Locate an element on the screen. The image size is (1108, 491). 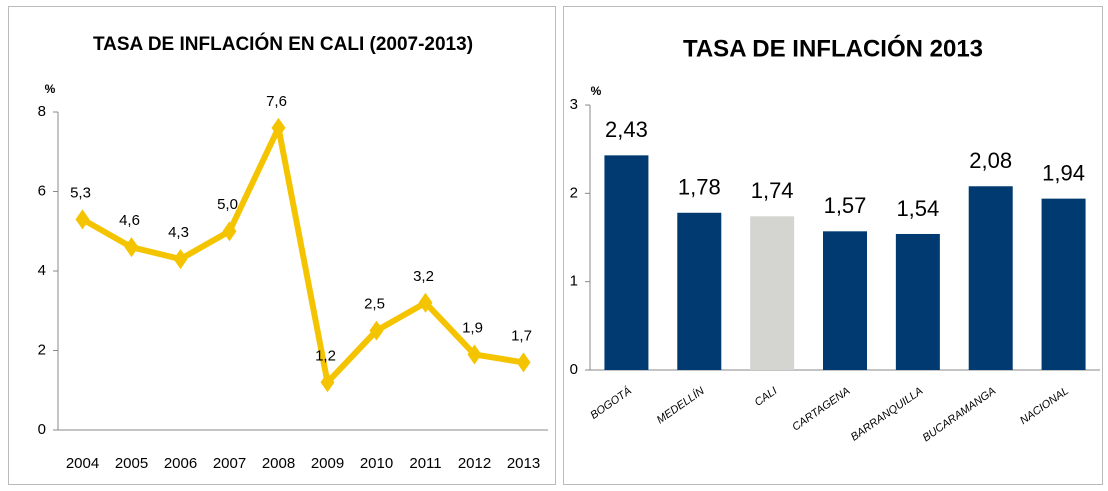
data-label: 2,08 is located at coordinates (990, 160).